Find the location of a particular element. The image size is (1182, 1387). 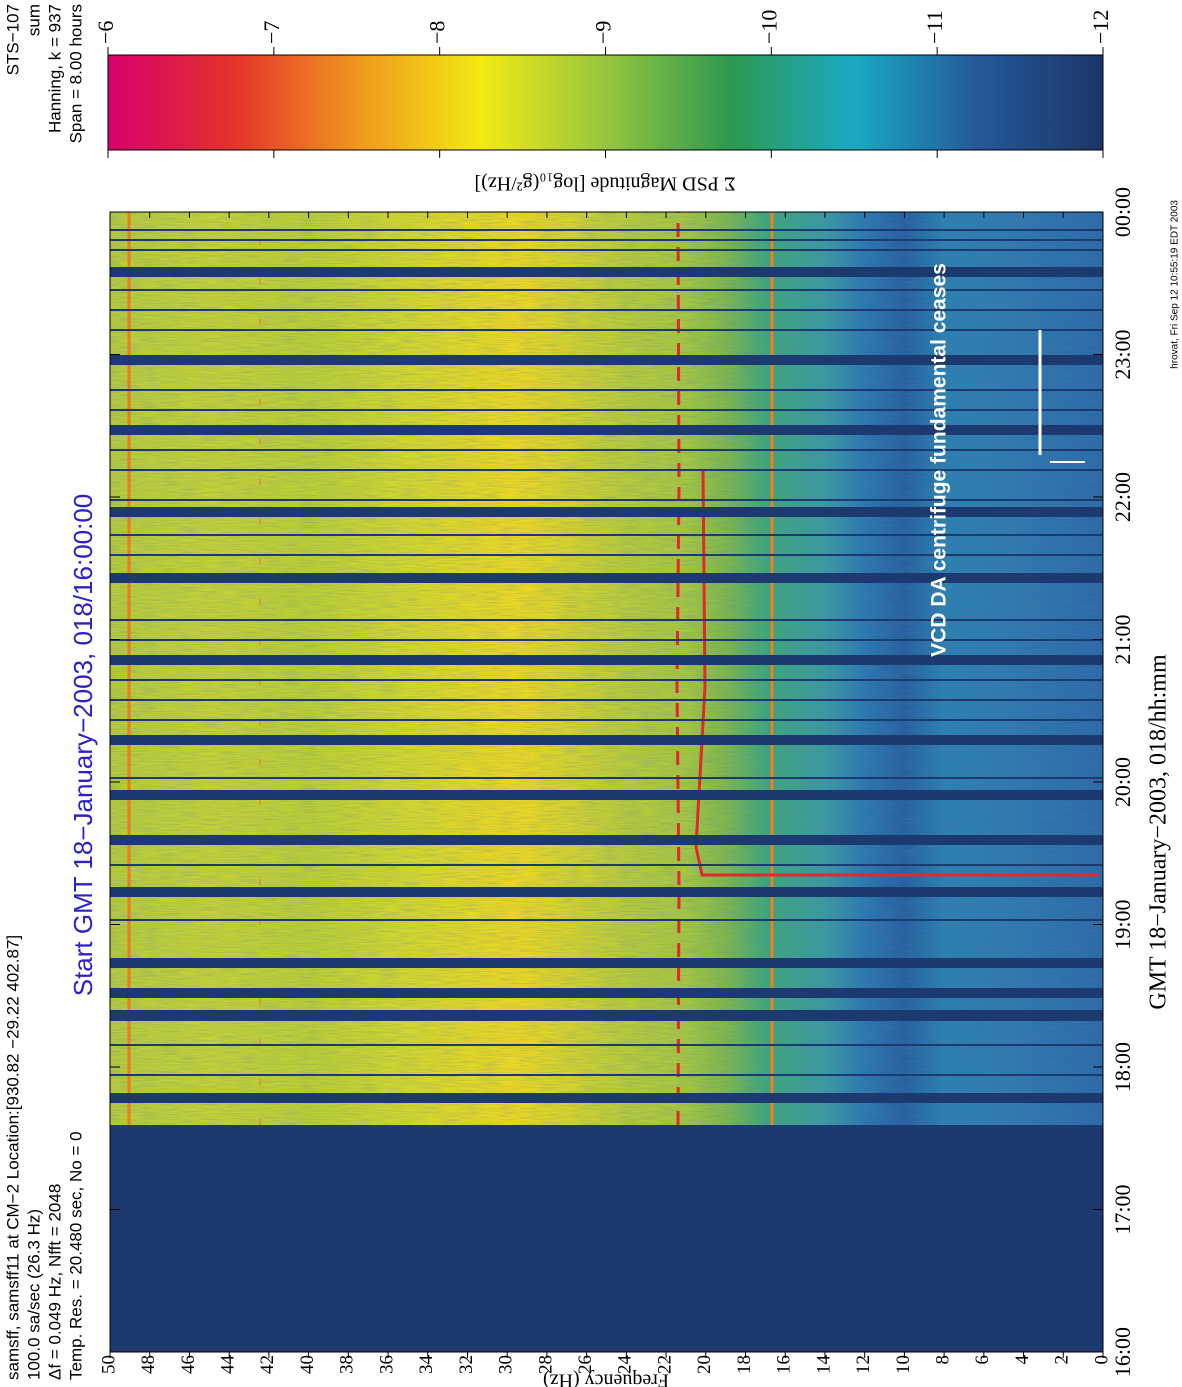

header-right: Hanning, k = 937 is located at coordinates (54, 68).